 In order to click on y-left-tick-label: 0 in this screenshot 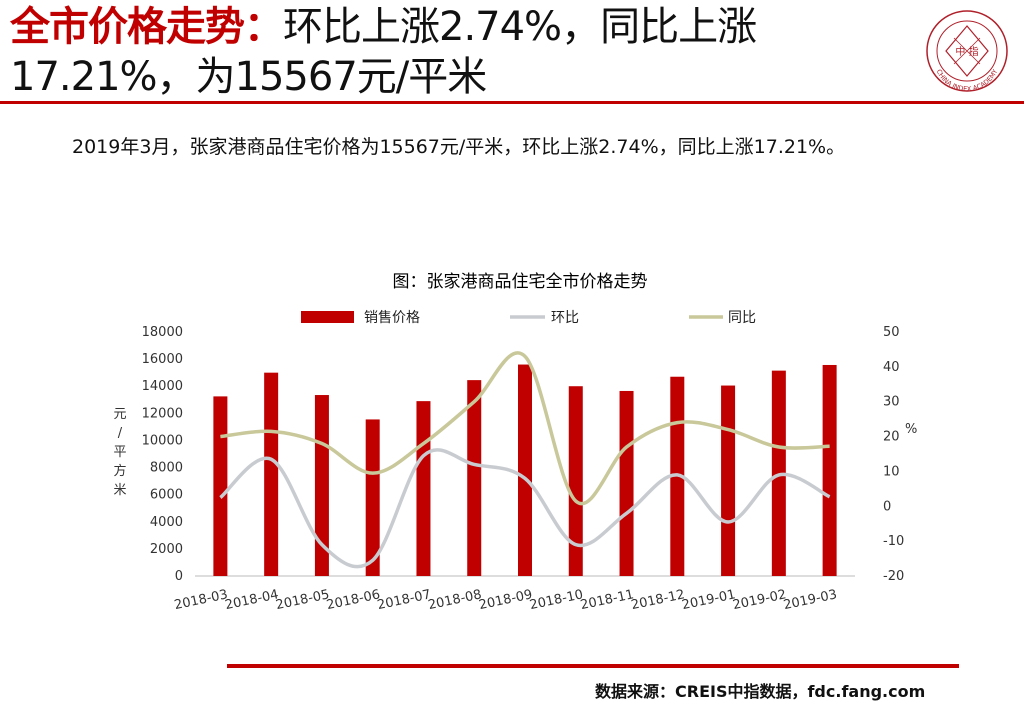, I will do `click(179, 576)`.